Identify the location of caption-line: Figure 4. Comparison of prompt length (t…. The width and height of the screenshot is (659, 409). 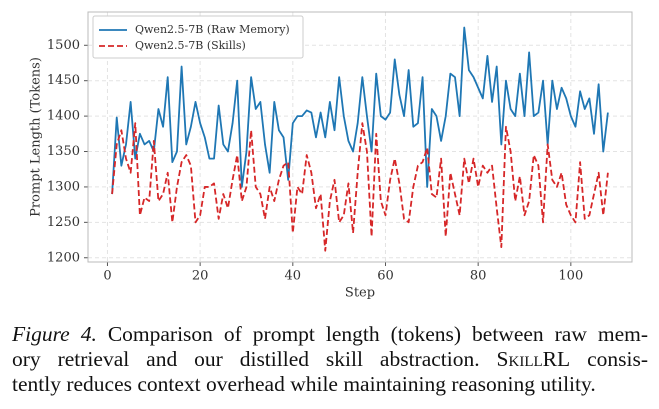
(330, 334).